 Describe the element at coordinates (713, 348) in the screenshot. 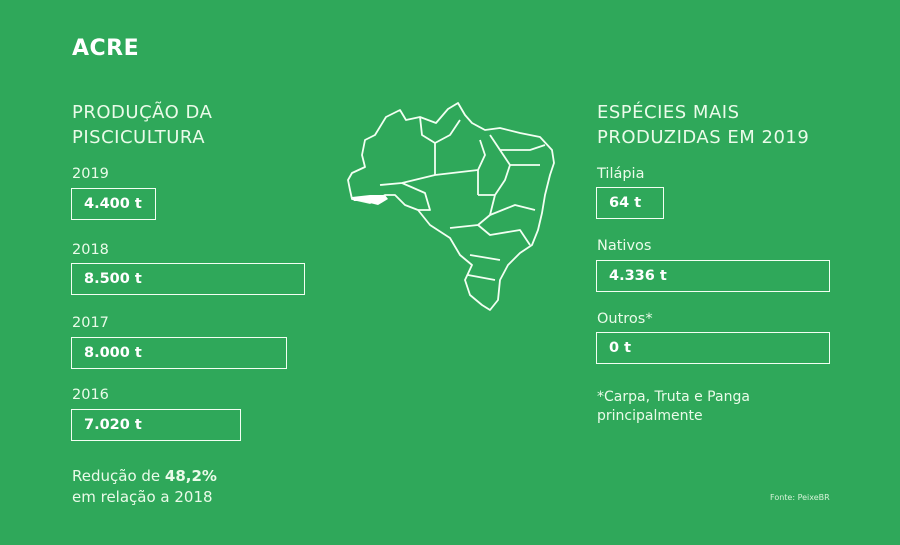

I see `species-value-box: 0 t` at that location.